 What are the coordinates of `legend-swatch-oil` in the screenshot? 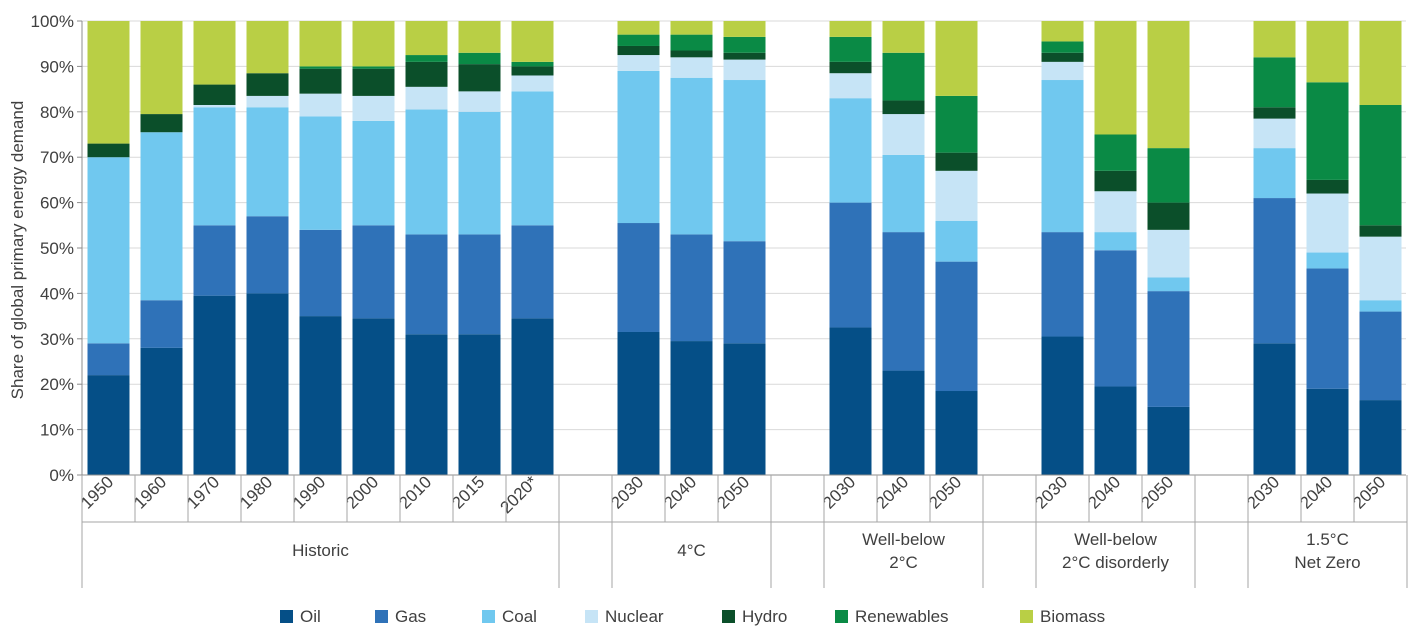 It's located at (286, 616).